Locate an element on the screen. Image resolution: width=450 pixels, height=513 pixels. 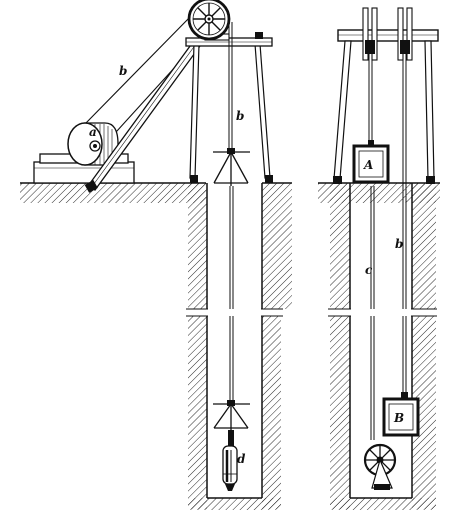
bucket-a is located at coordinates (371, 162).